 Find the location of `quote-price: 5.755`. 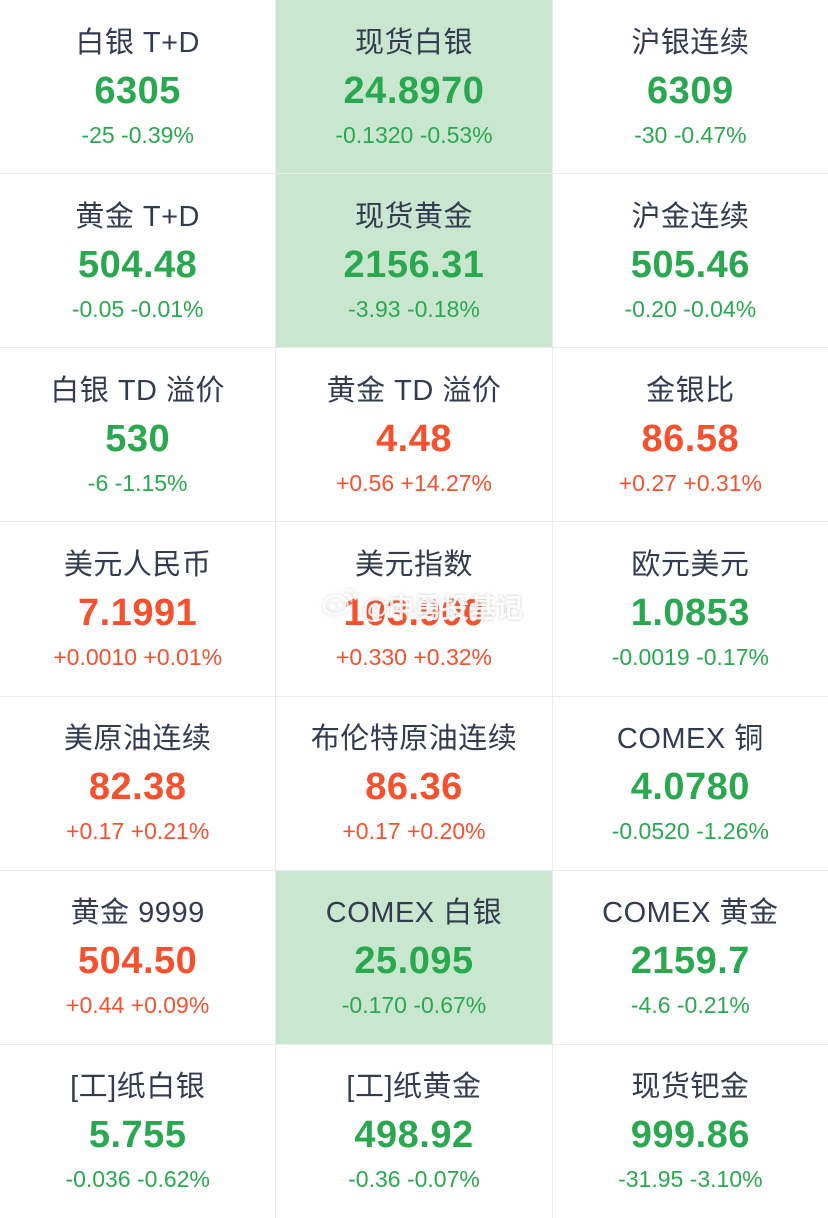

quote-price: 5.755 is located at coordinates (137, 1135).